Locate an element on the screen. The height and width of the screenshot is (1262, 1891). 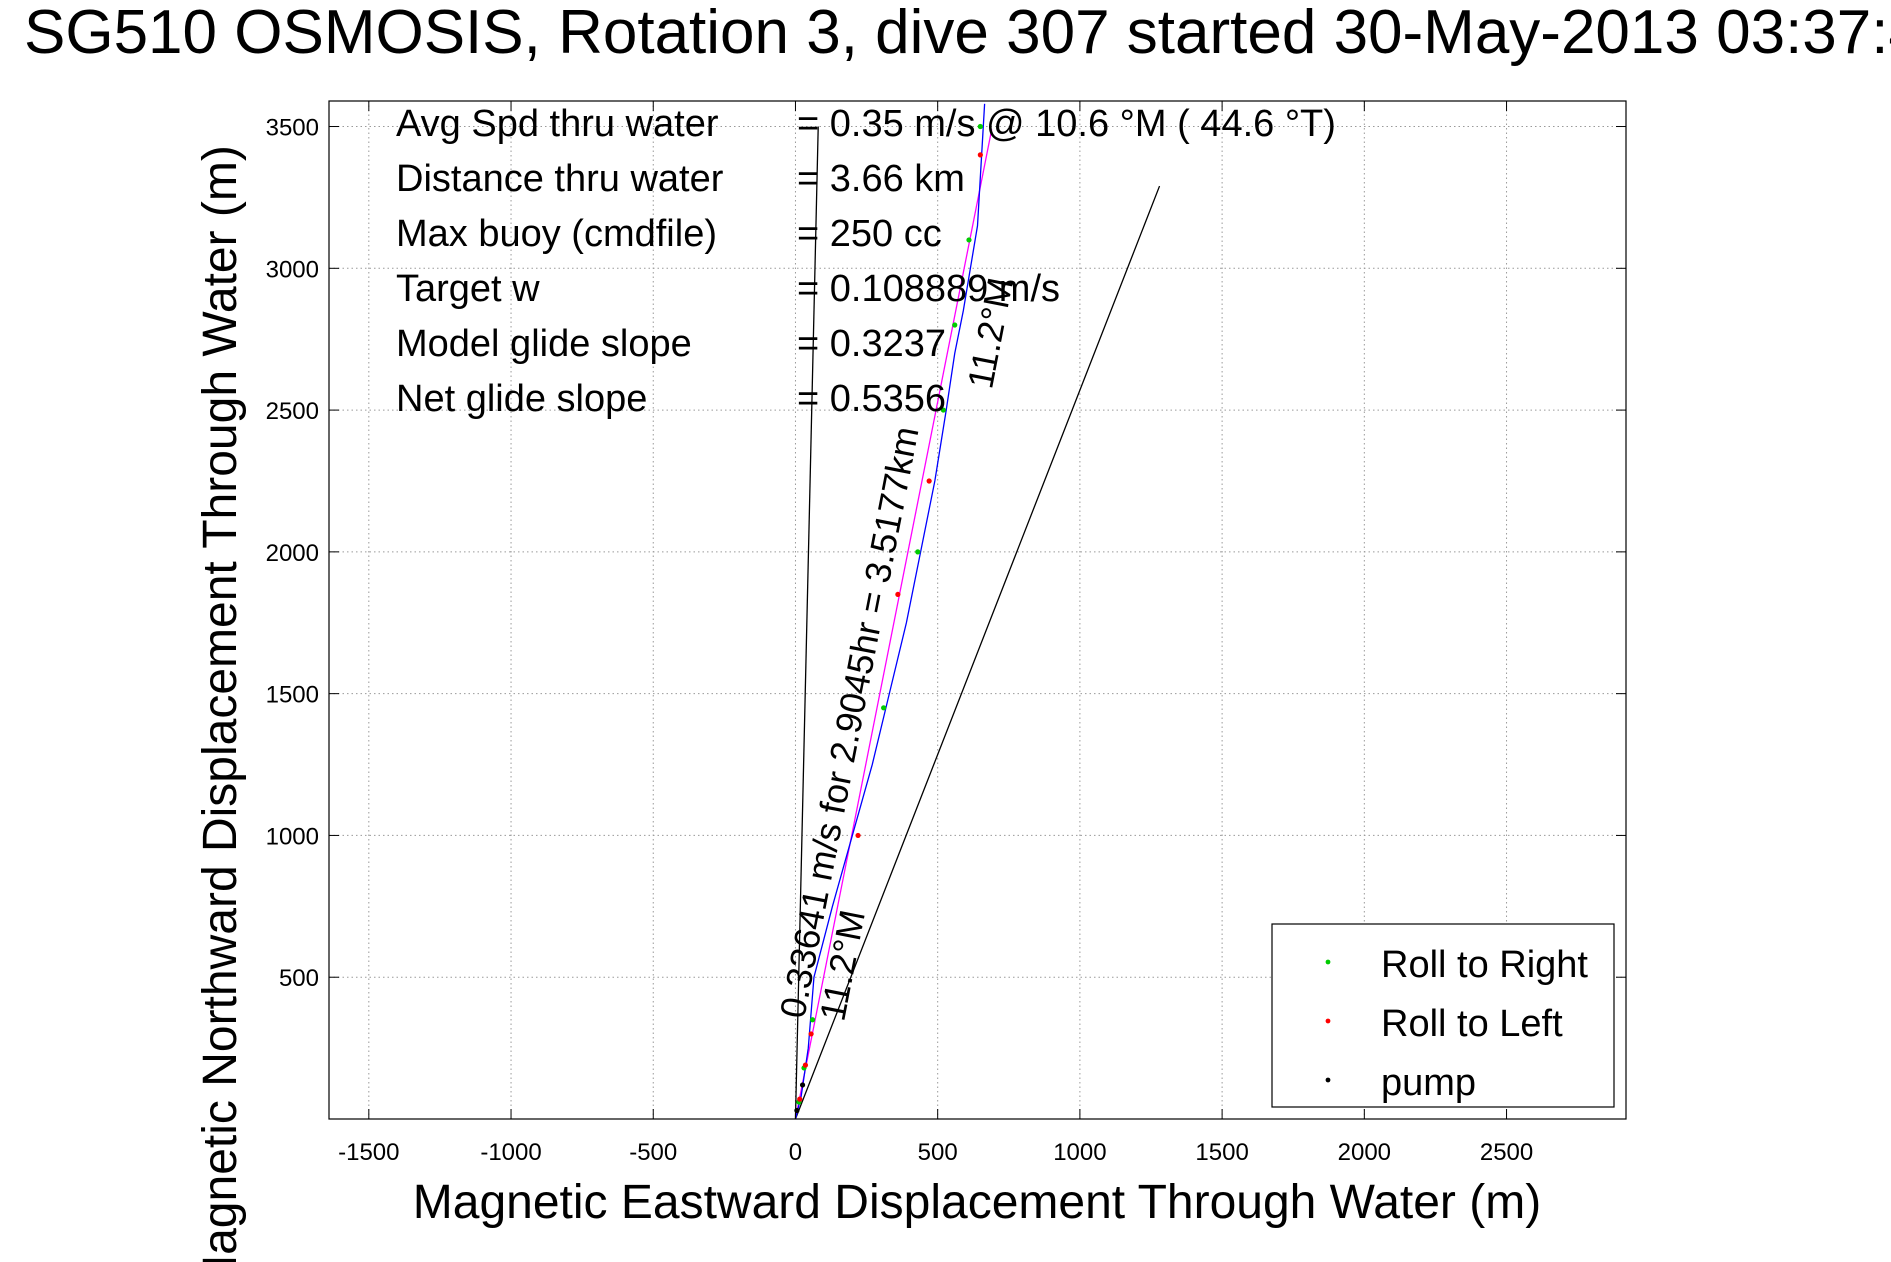
track-line is located at coordinates (890, 611).